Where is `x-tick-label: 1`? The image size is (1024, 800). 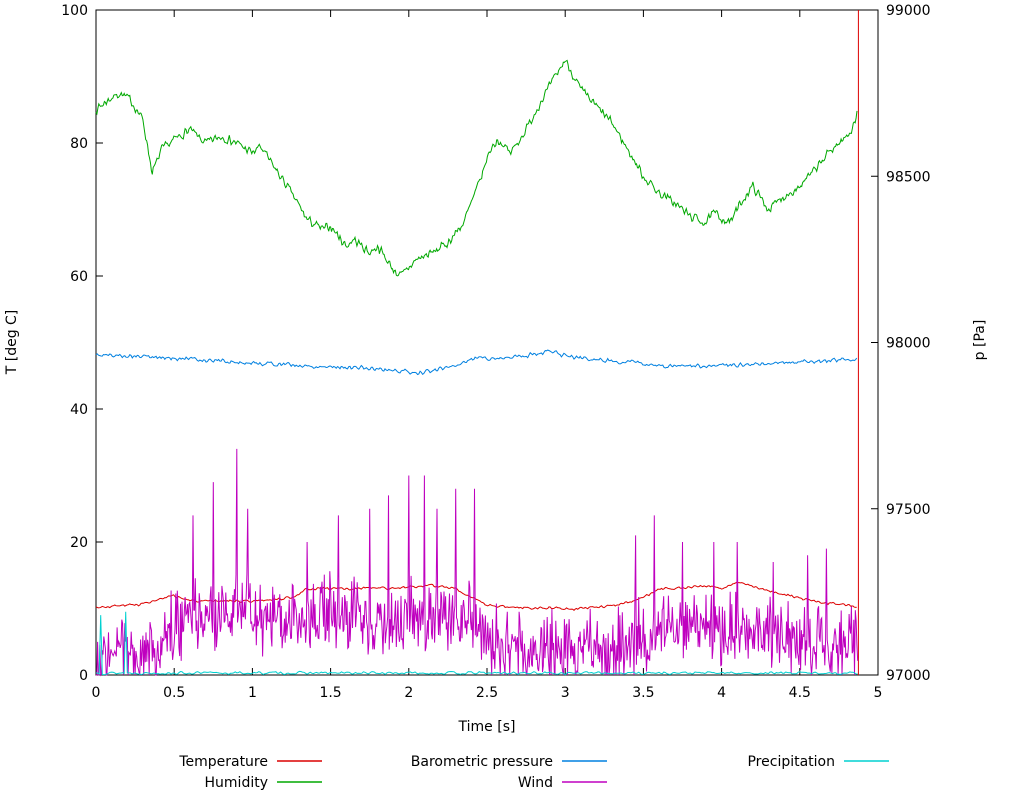 x-tick-label: 1 is located at coordinates (252, 693).